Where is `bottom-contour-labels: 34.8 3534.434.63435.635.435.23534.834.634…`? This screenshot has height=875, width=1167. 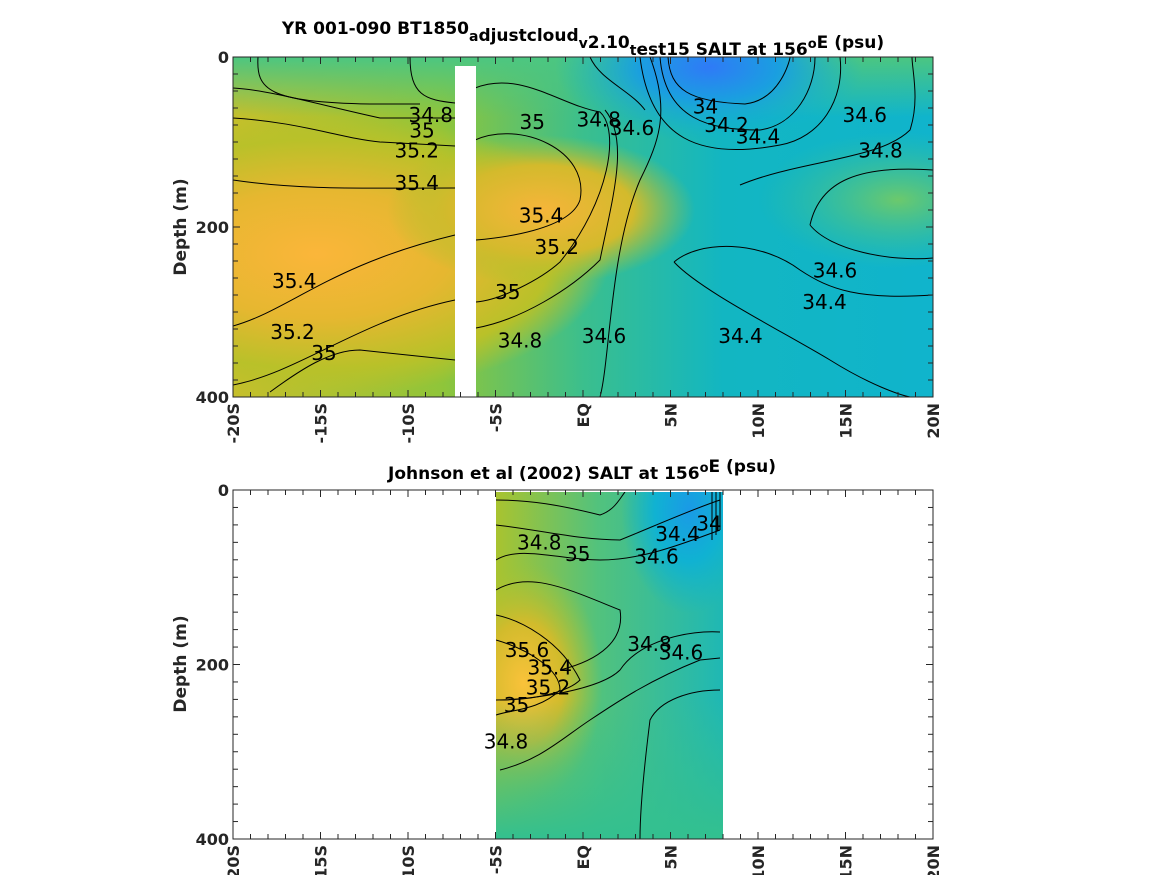
bottom-contour-labels: 34.8 3534.434.63435.635.435.23534.834.634… is located at coordinates (603, 632).